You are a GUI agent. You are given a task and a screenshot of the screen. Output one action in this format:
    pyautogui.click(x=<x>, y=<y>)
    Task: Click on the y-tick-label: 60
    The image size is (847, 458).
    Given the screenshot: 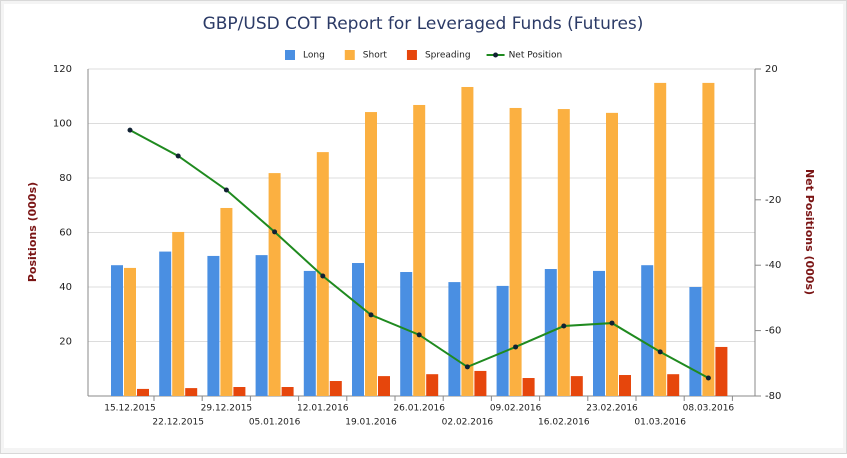 What is the action you would take?
    pyautogui.click(x=65, y=233)
    